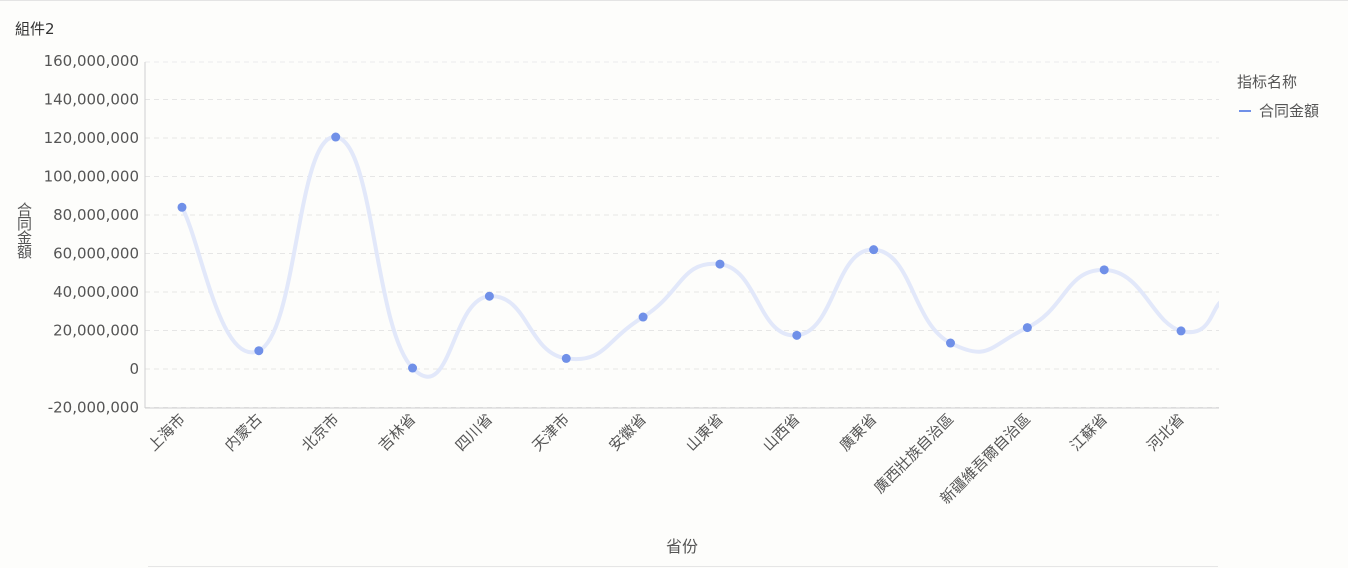 This screenshot has height=568, width=1348. I want to click on y-tick-label: 60,000,000, so click(96, 254).